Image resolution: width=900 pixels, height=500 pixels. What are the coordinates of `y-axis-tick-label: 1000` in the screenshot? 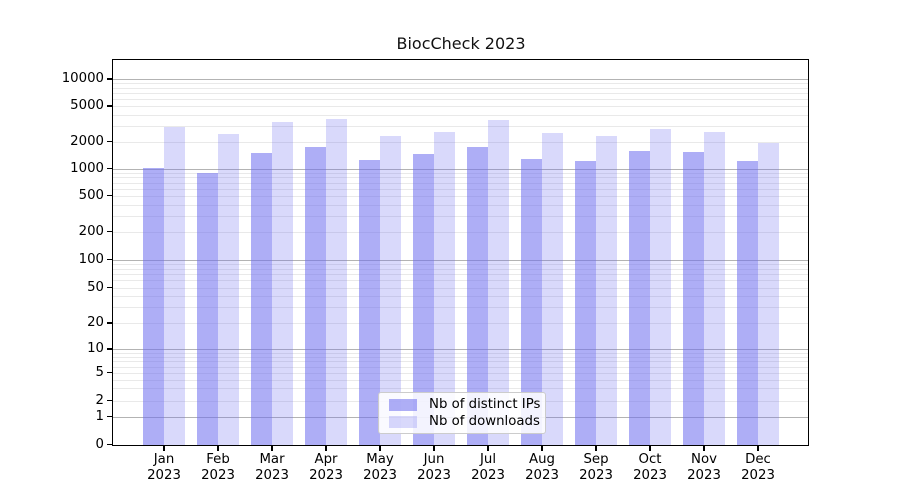 It's located at (87, 168).